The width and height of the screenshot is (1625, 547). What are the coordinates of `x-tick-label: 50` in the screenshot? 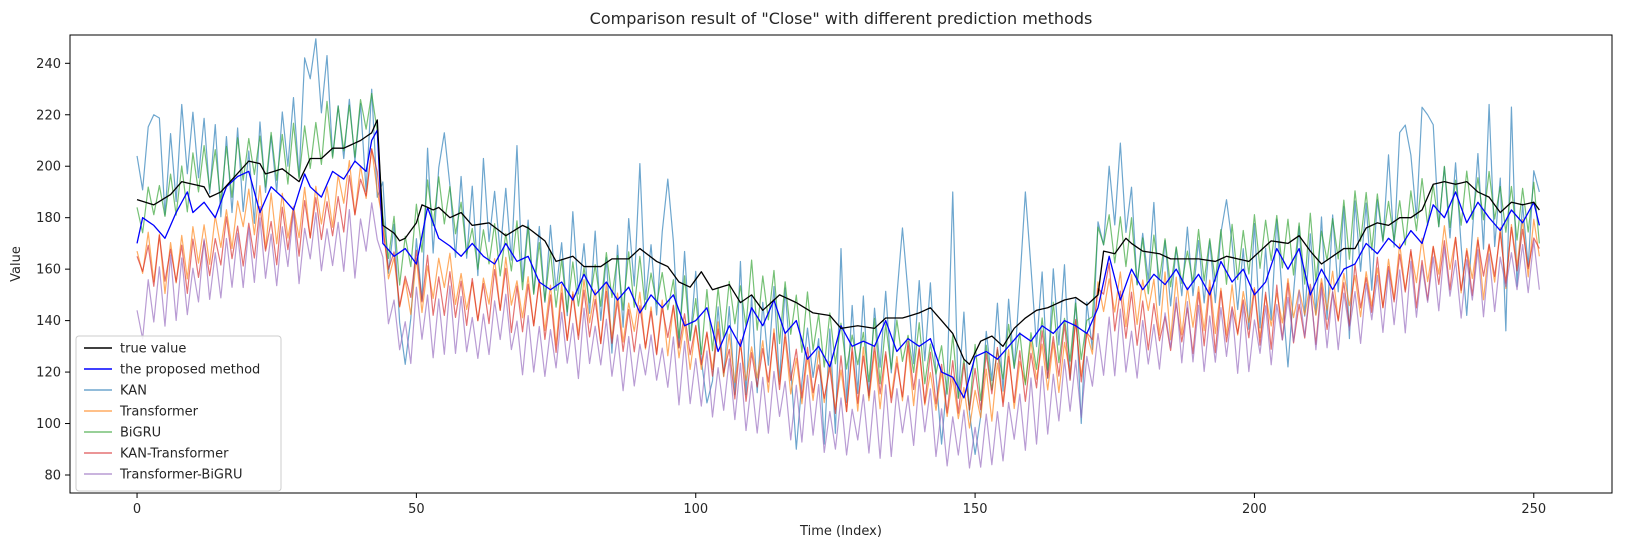 It's located at (416, 509).